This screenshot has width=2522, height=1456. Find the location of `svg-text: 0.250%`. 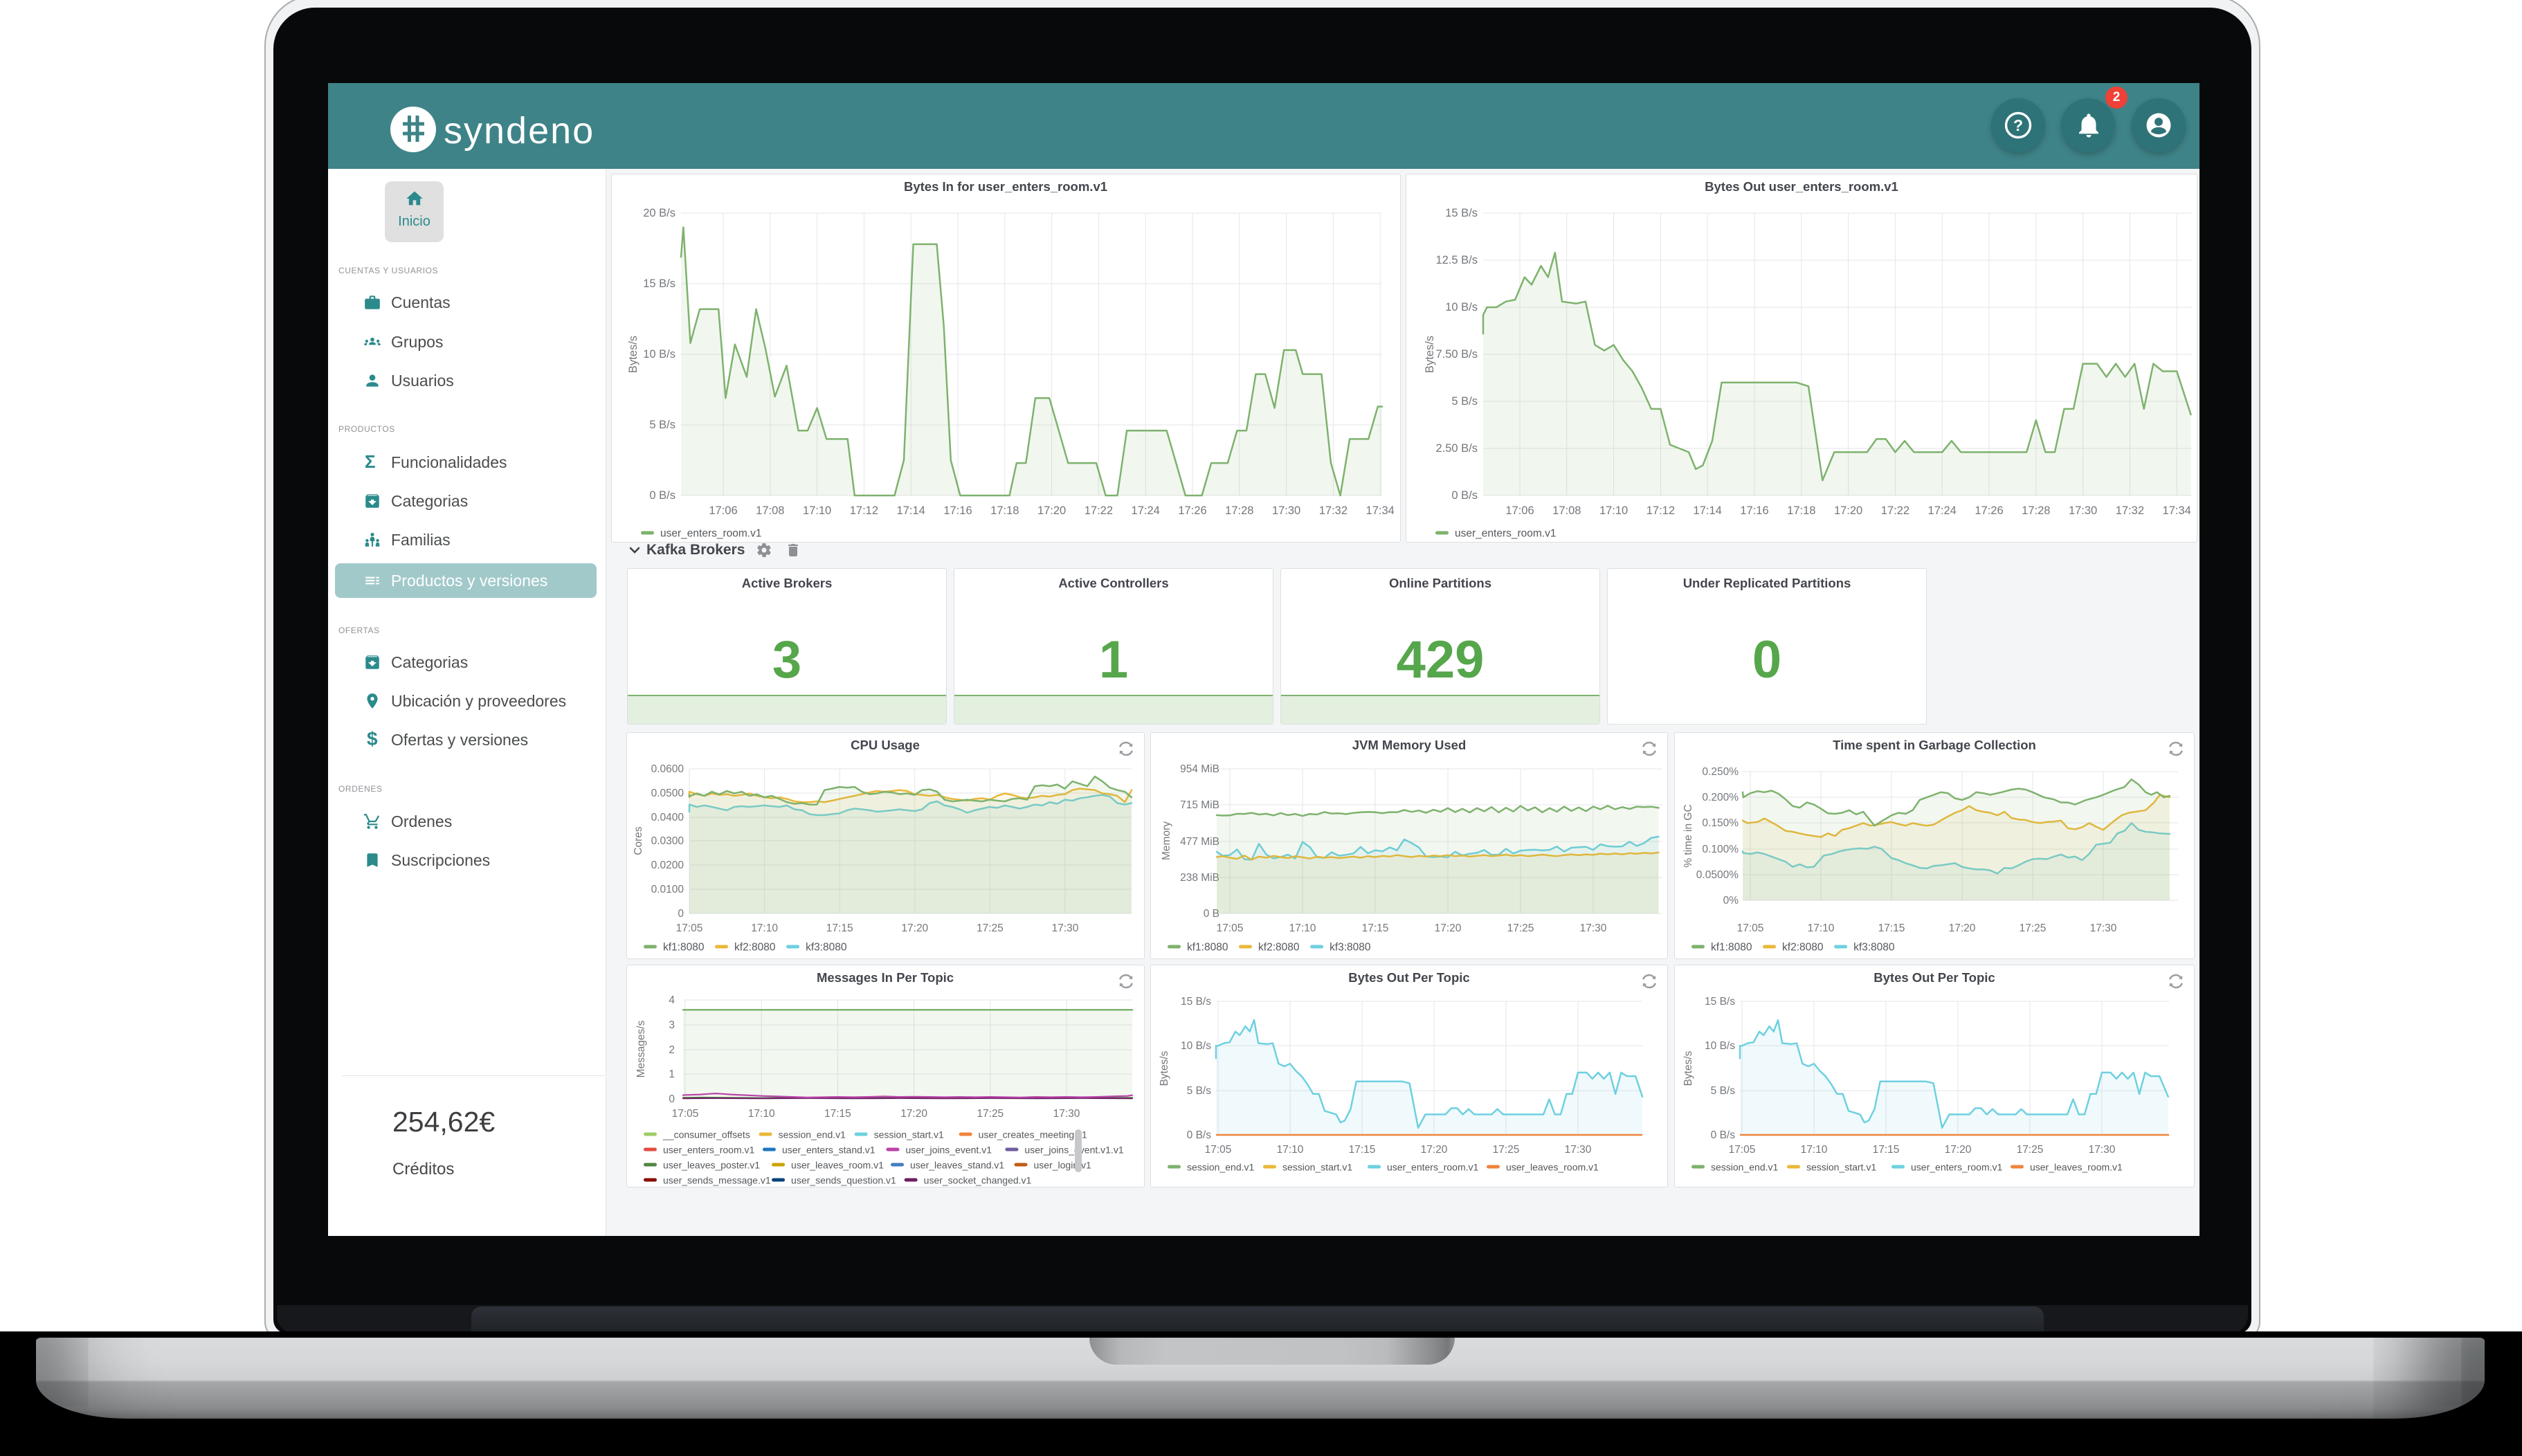

svg-text: 0.250% is located at coordinates (1720, 772).